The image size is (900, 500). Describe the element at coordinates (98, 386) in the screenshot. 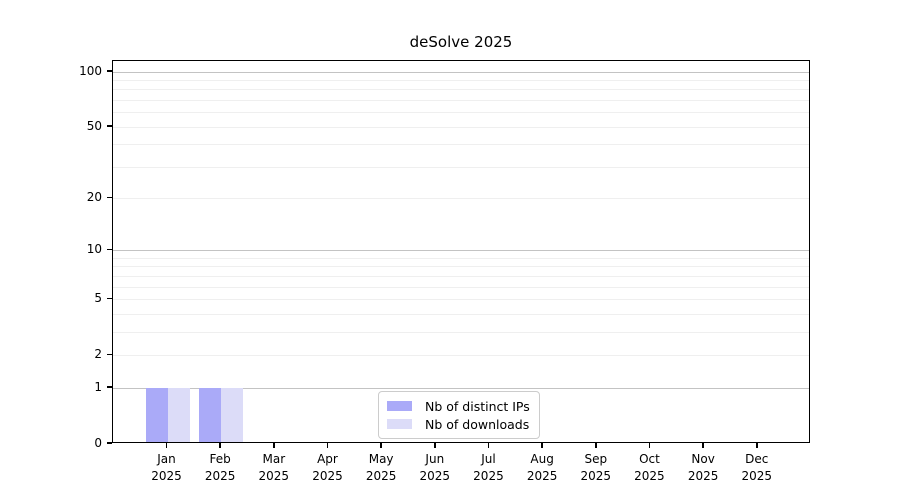

I see `y-tick-label-1: 1` at that location.